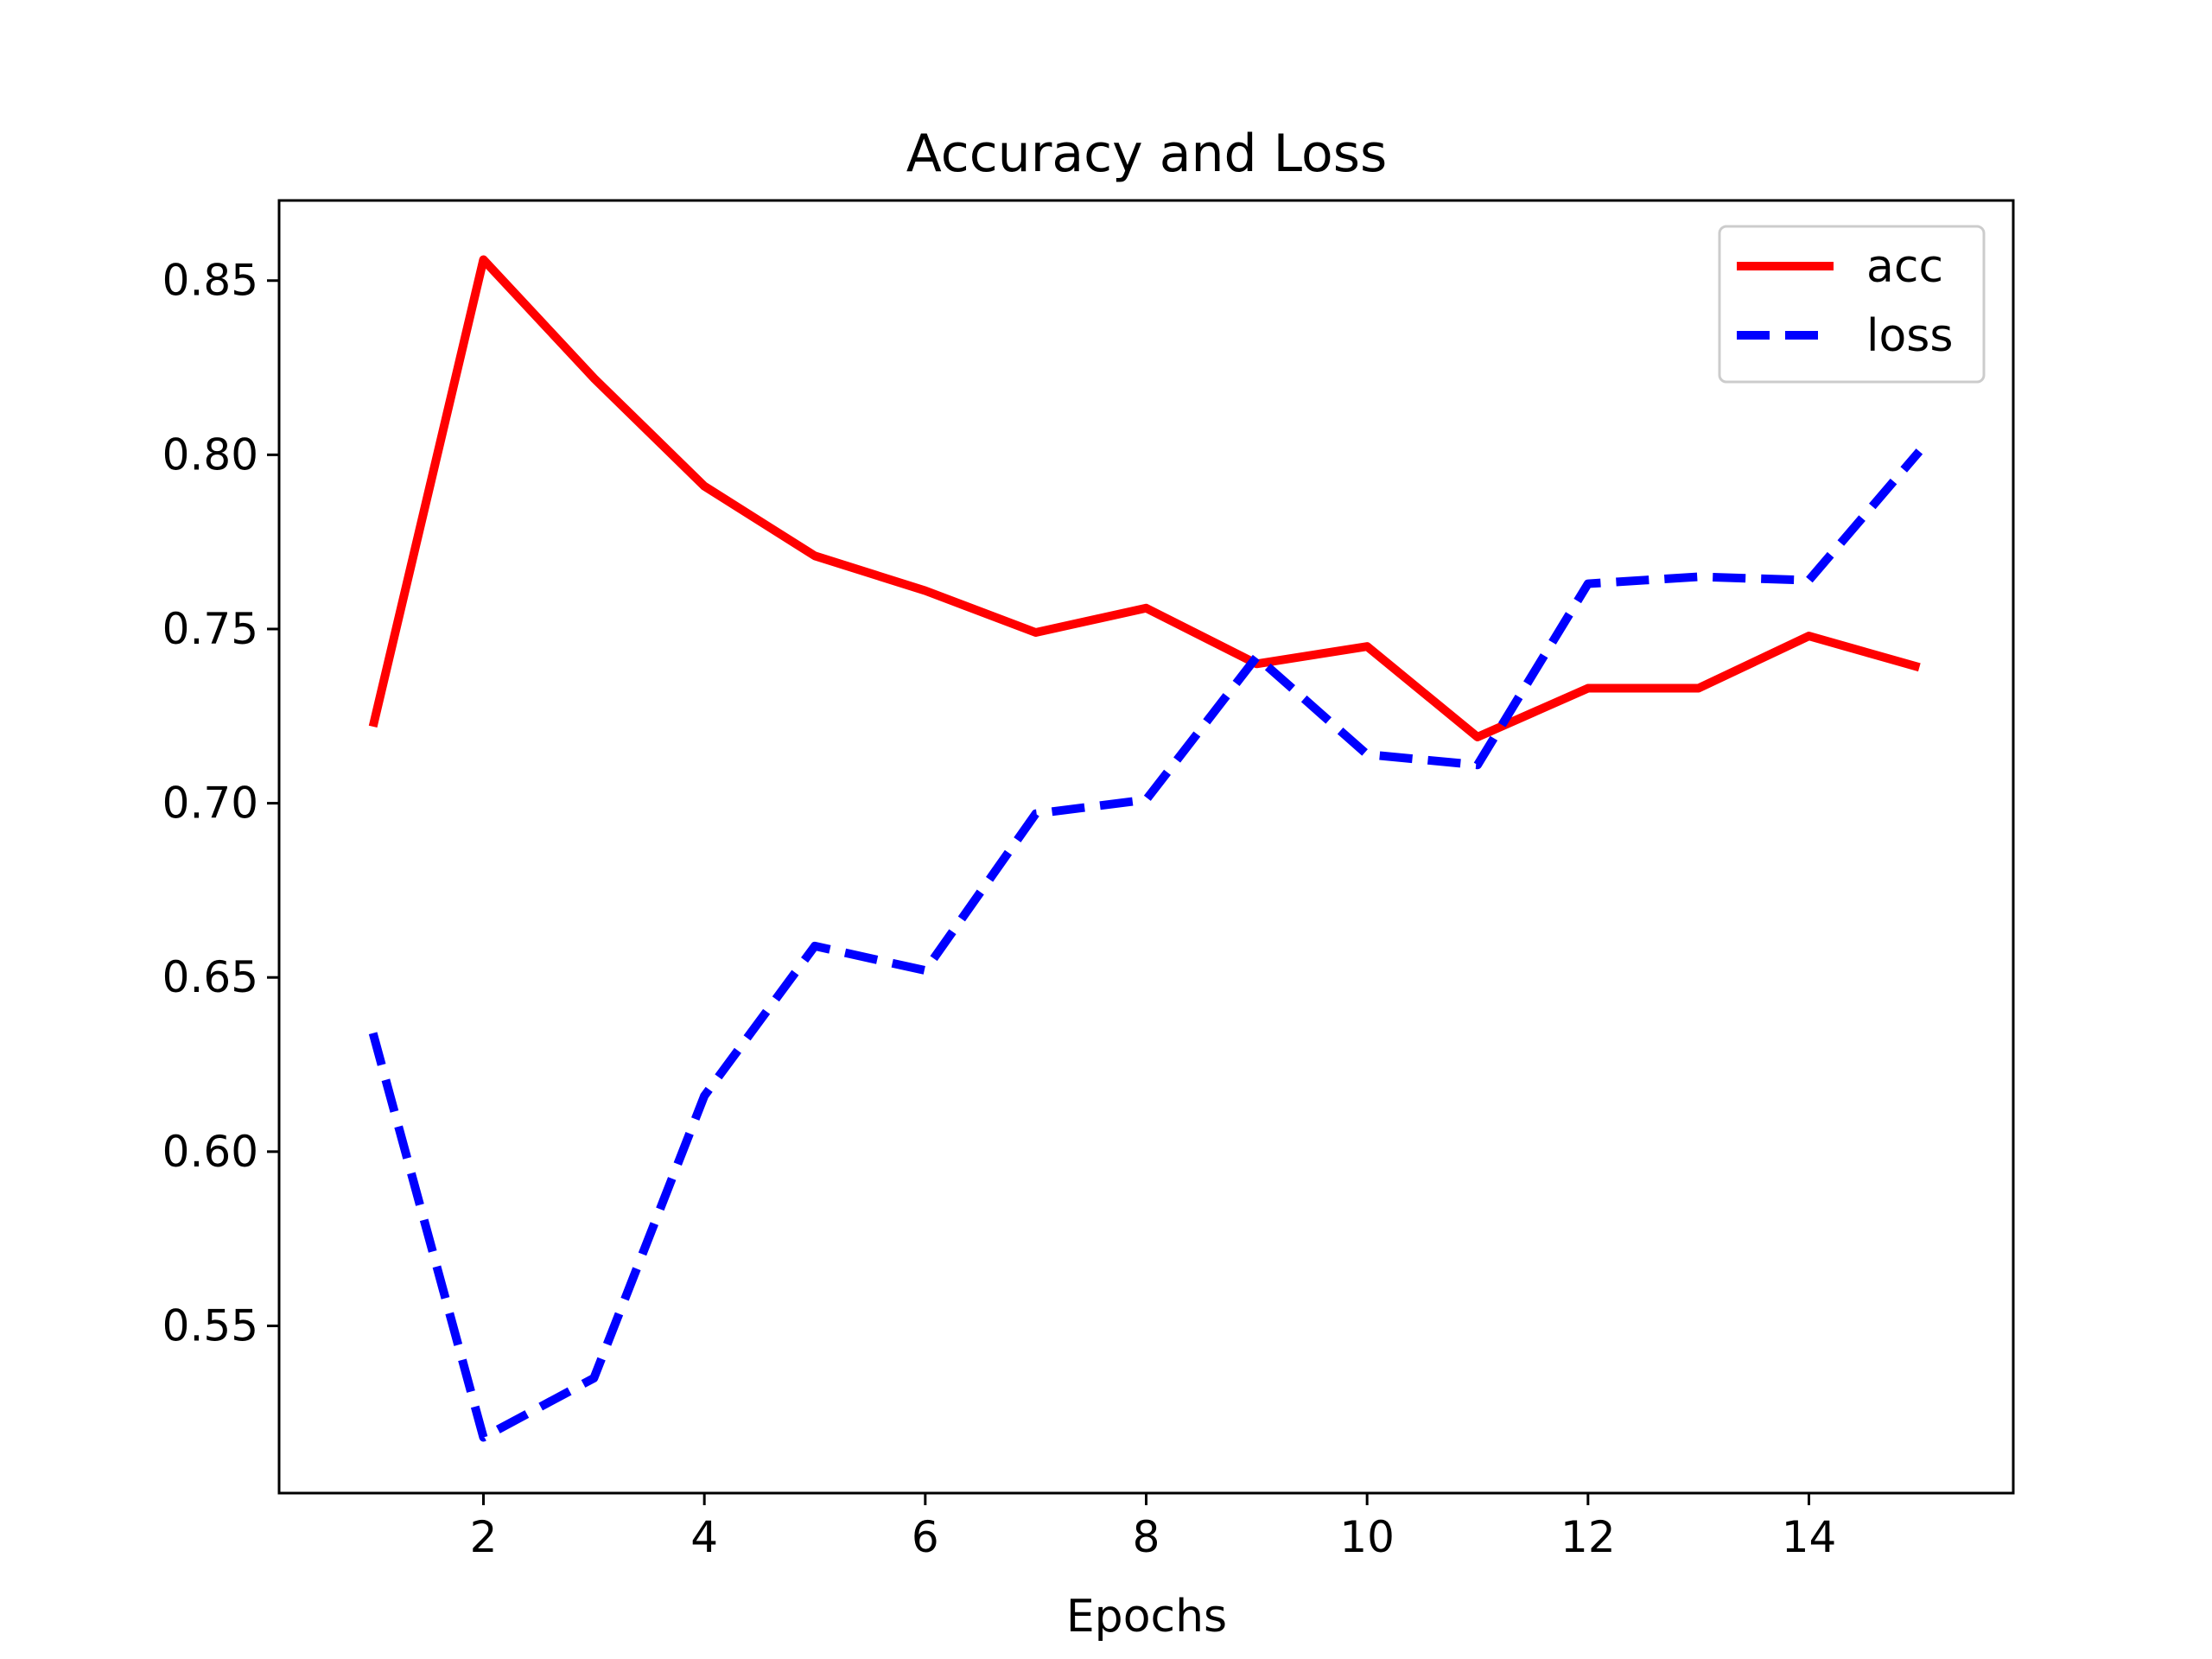 The height and width of the screenshot is (1659, 2212). What do you see at coordinates (1909, 336) in the screenshot?
I see `legend-label-loss: loss` at bounding box center [1909, 336].